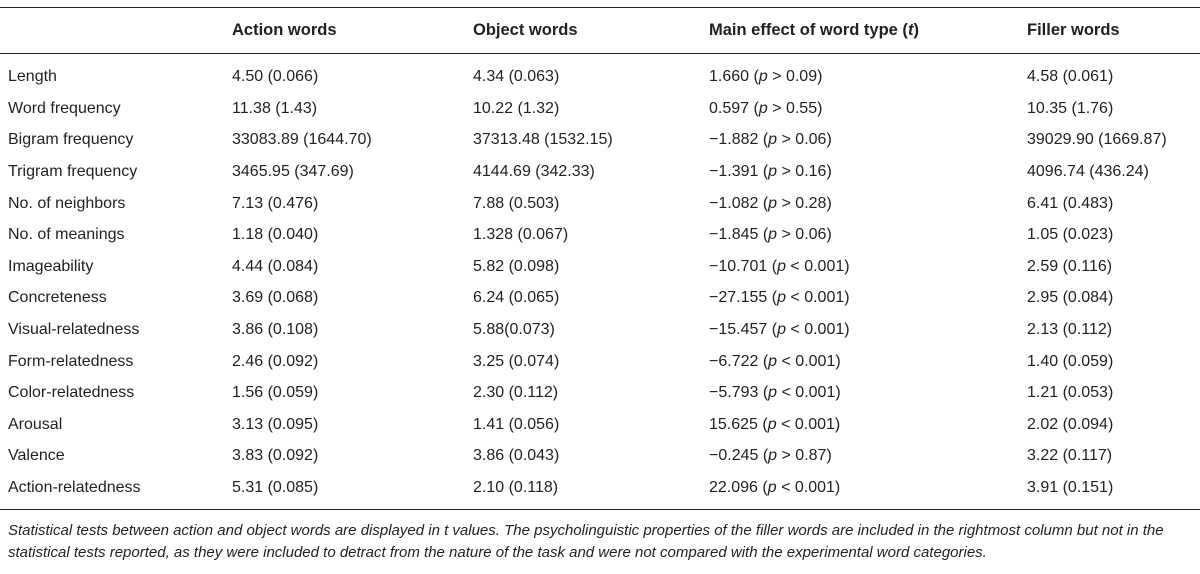 The width and height of the screenshot is (1200, 574). I want to click on row-label: Color-relatedness, so click(71, 393).